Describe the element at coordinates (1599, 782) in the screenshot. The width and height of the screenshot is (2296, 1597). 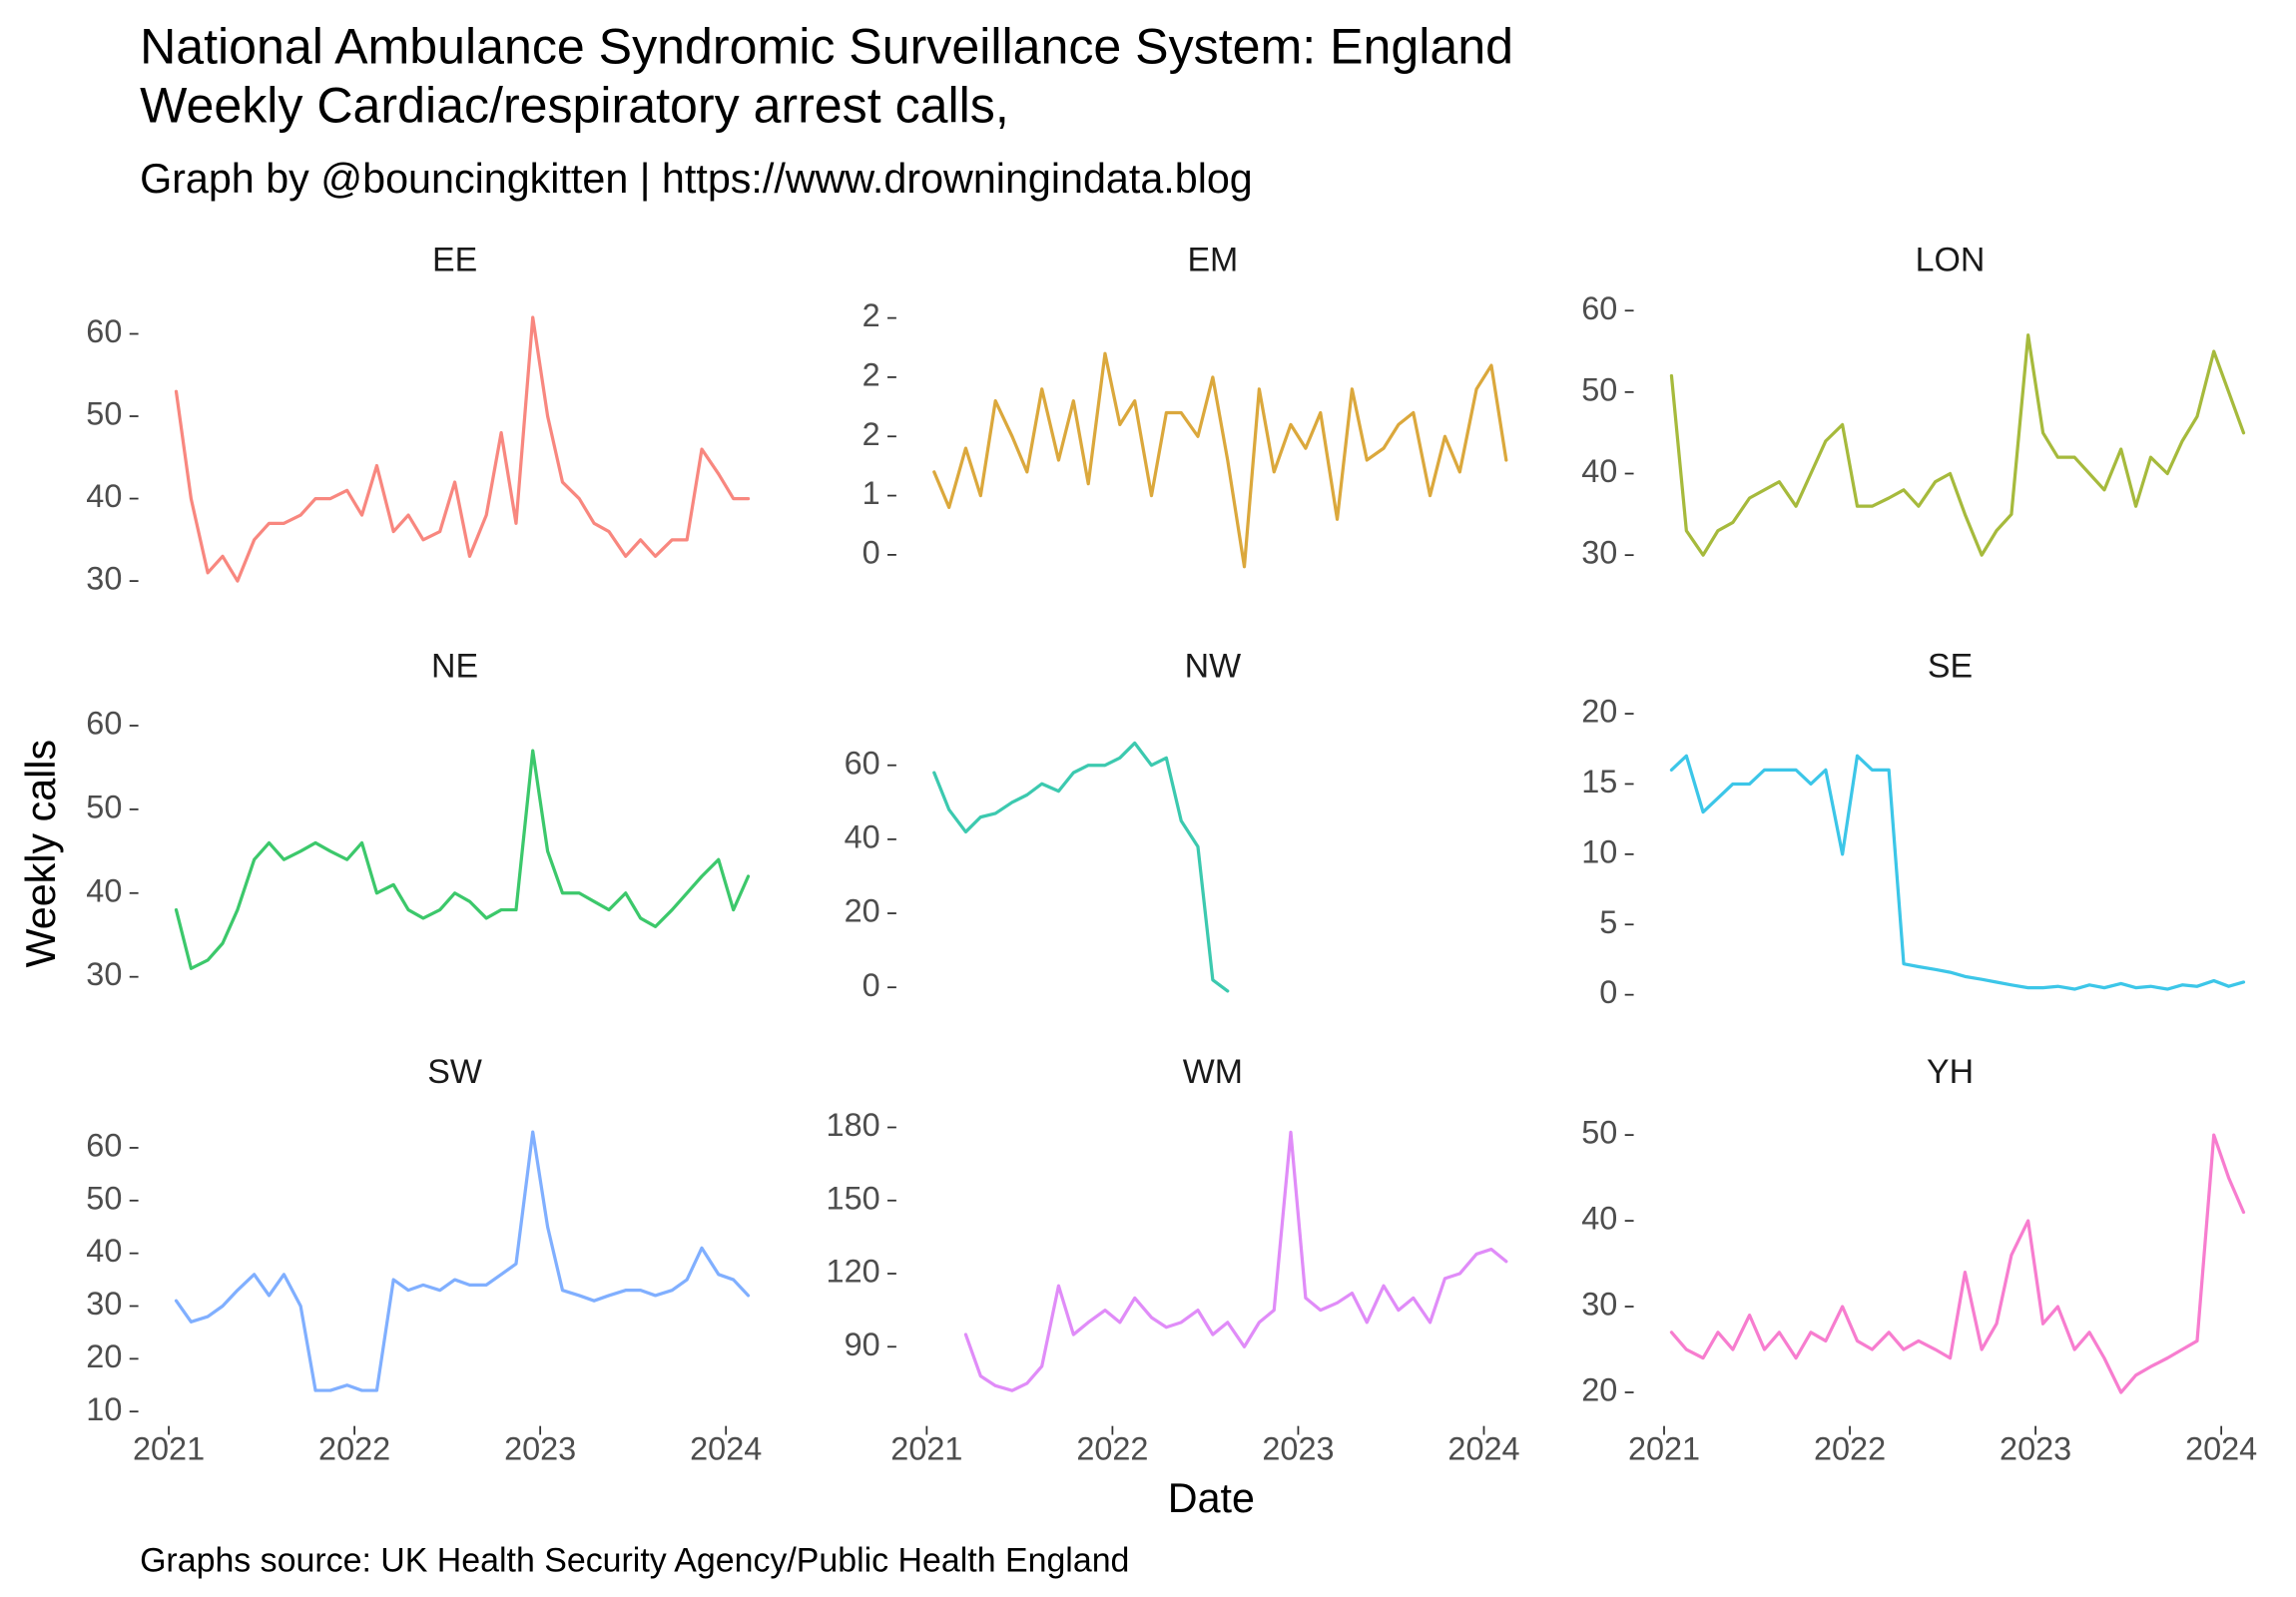
I see `y-tick-label: 15` at that location.